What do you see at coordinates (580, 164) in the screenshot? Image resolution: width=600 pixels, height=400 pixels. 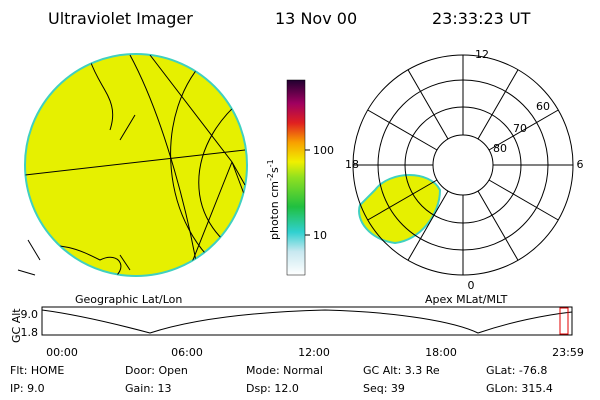 I see `mlt-label: 6` at bounding box center [580, 164].